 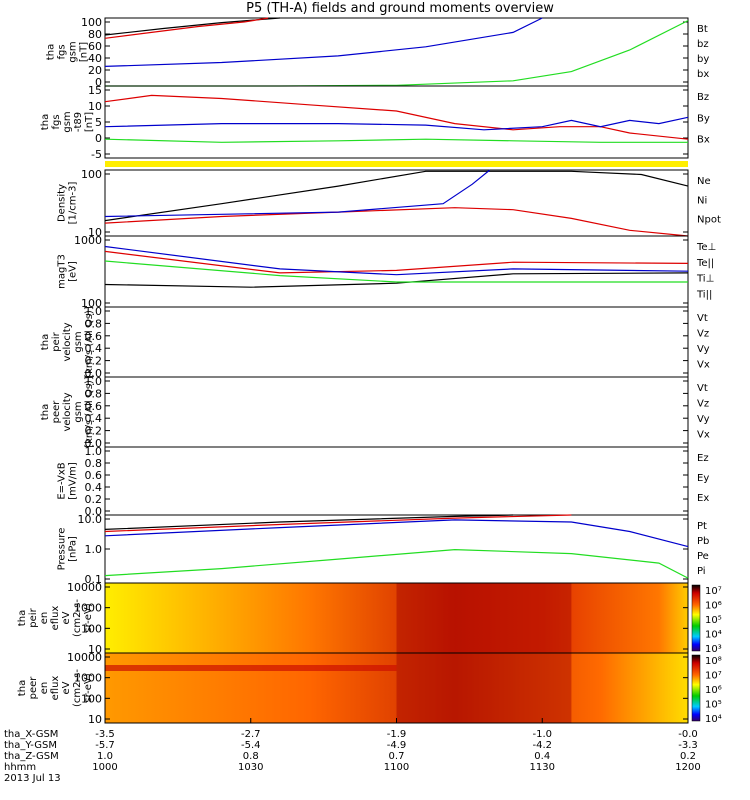 I want to click on legend-by: by, so click(x=703, y=59).